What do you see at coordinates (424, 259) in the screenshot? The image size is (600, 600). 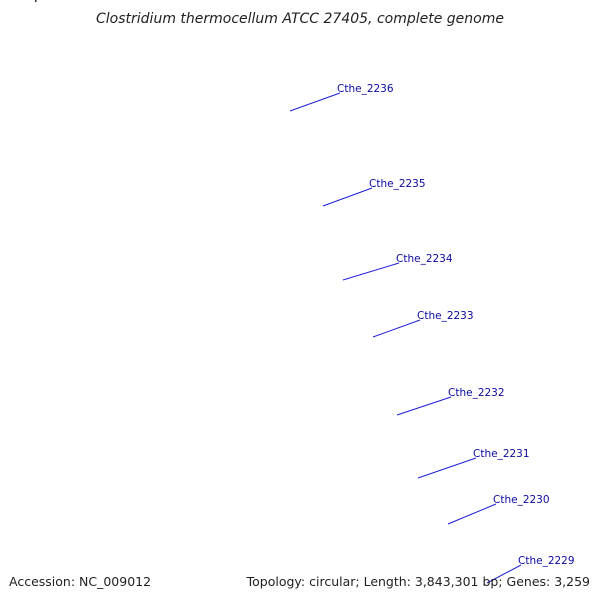 I see `gene-label: Cthe_2234` at bounding box center [424, 259].